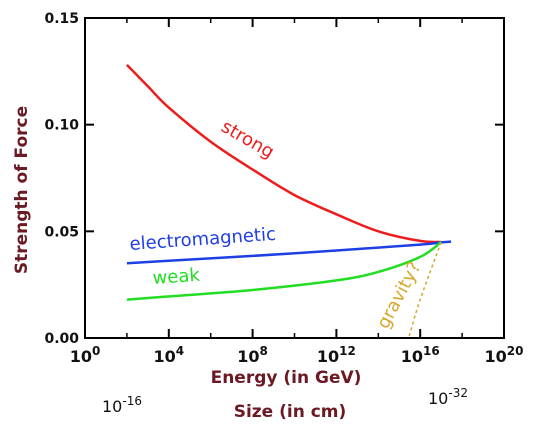 The height and width of the screenshot is (426, 538). Describe the element at coordinates (176, 277) in the screenshot. I see `series-label-weak: weak` at that location.